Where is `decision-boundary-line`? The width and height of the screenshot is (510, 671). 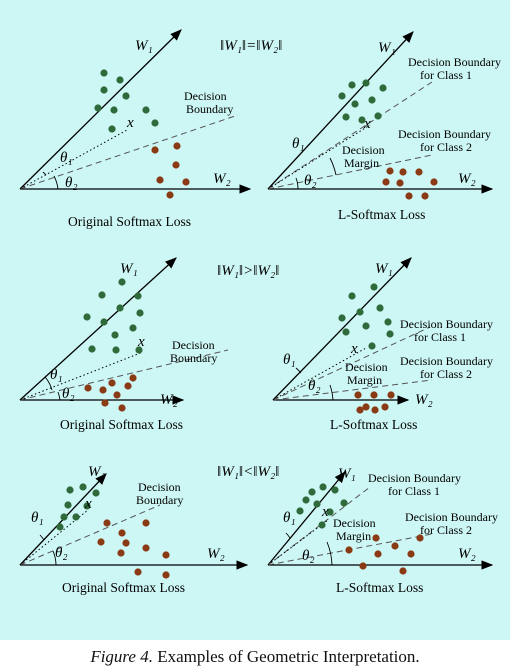 decision-boundary-line is located at coordinates (124, 375).